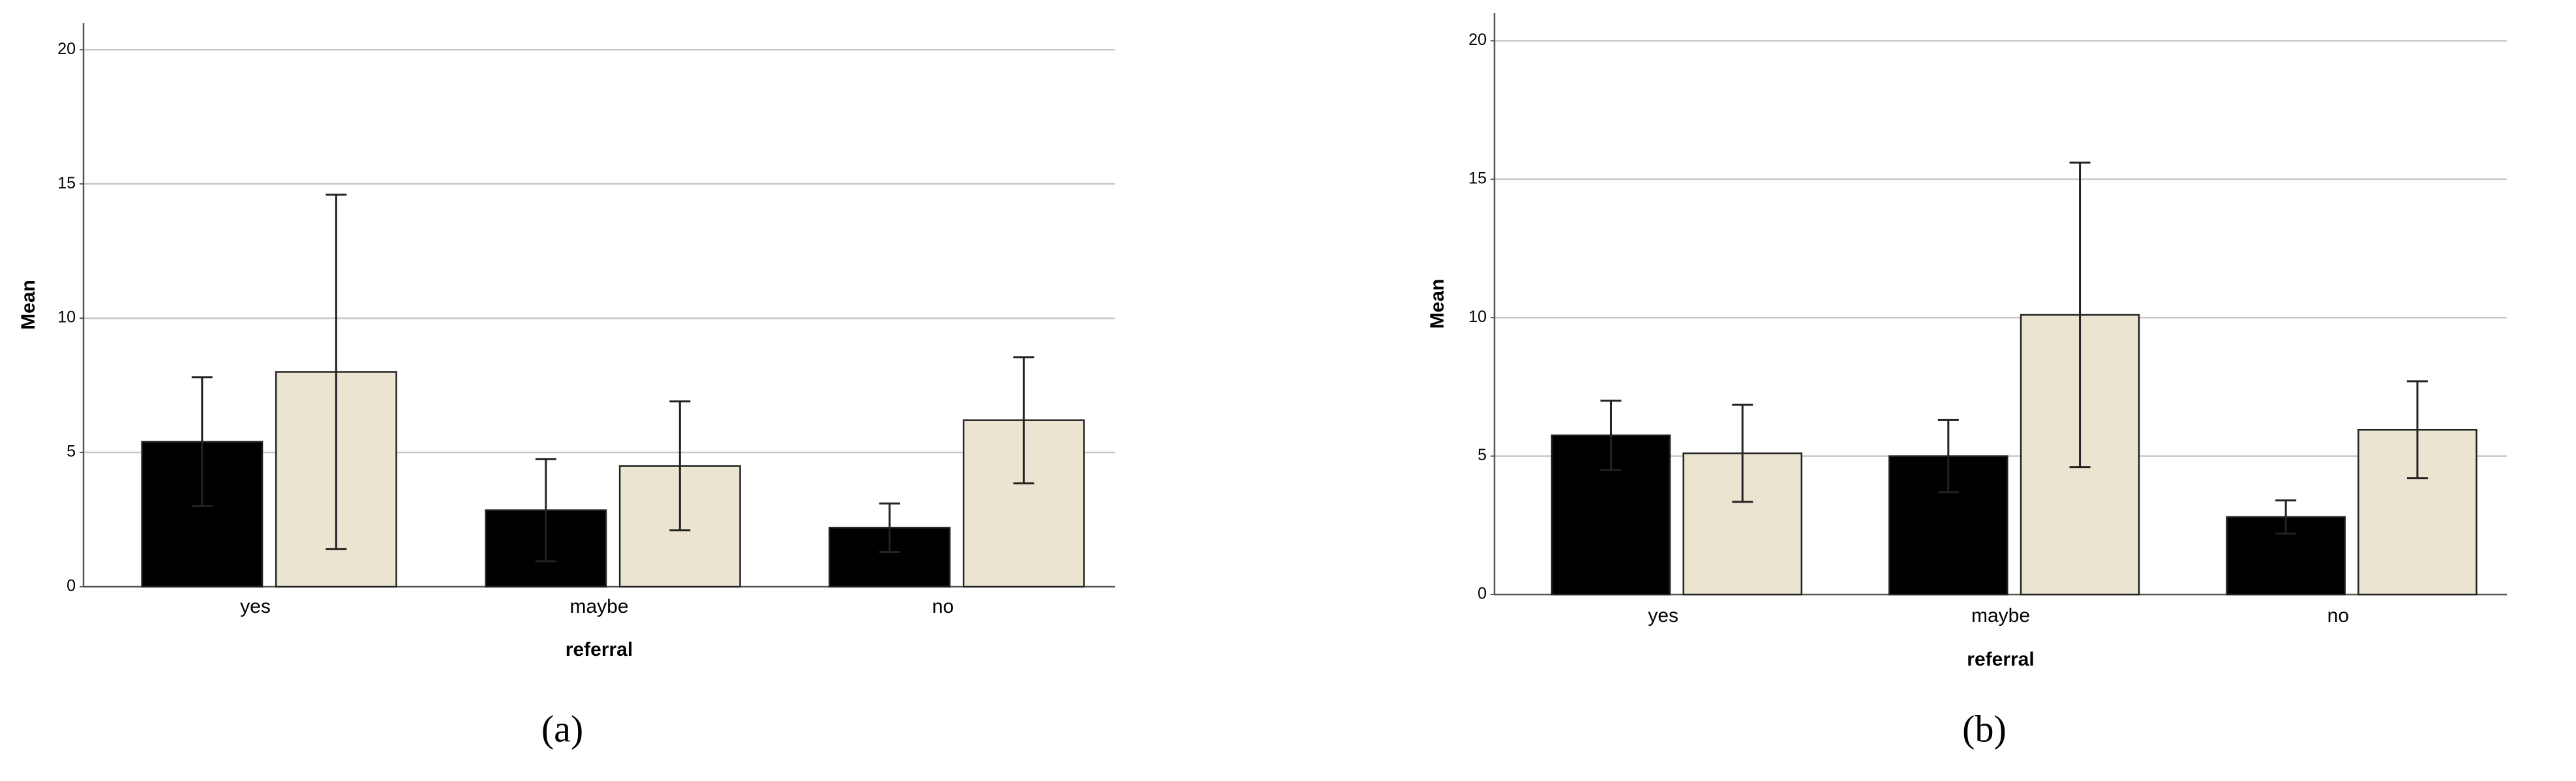 The height and width of the screenshot is (781, 2576). I want to click on caption: (b), so click(1985, 728).